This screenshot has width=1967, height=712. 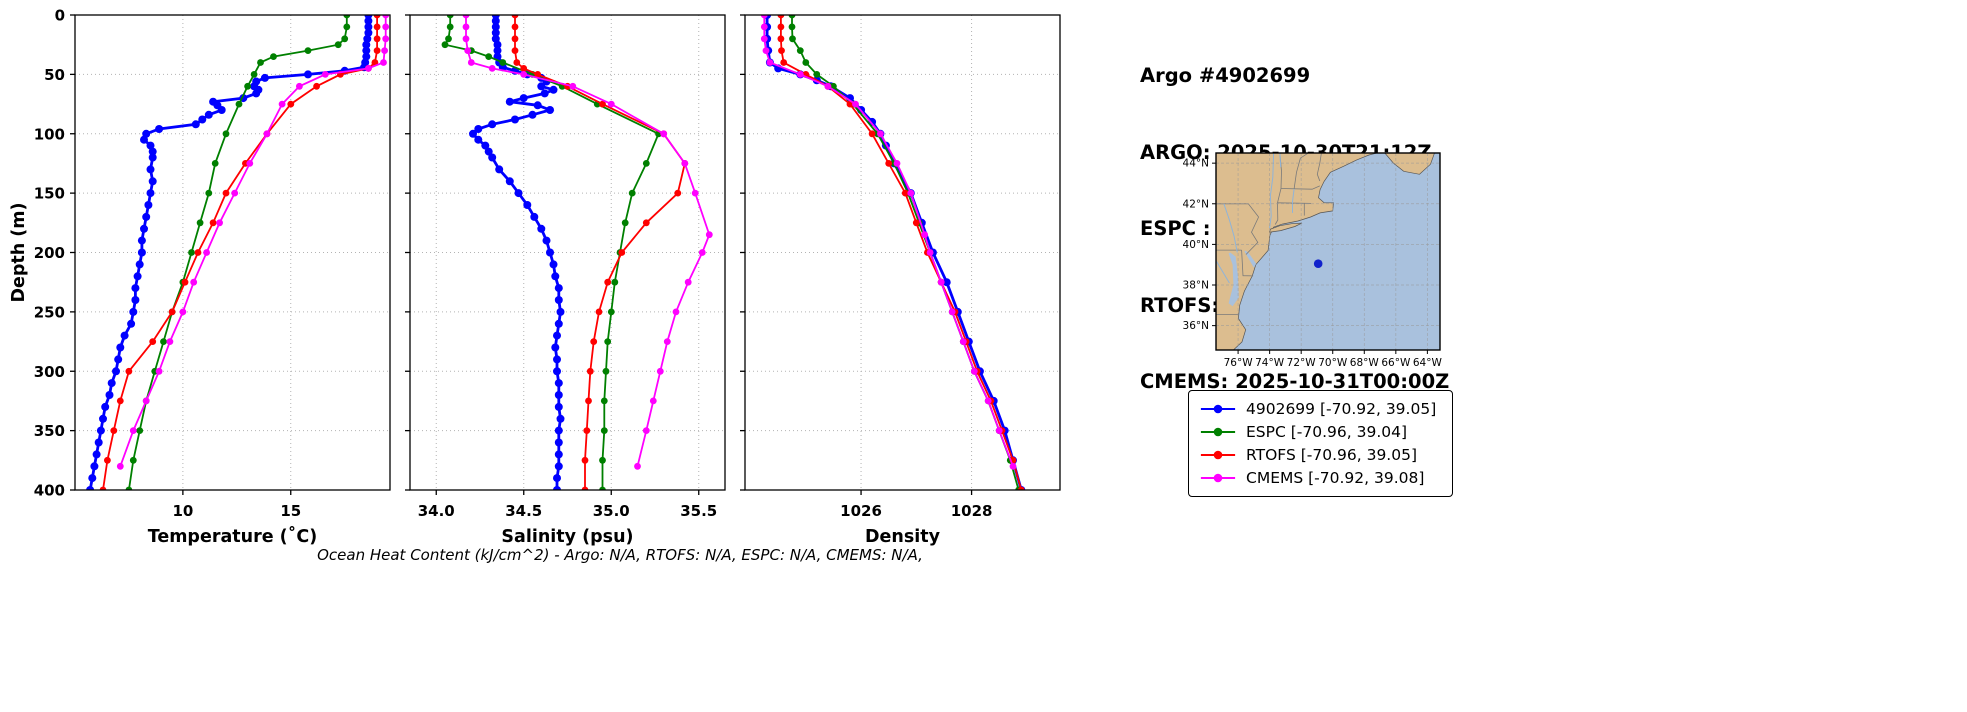 What do you see at coordinates (903, 537) in the screenshot?
I see `x-axis-label: Density` at bounding box center [903, 537].